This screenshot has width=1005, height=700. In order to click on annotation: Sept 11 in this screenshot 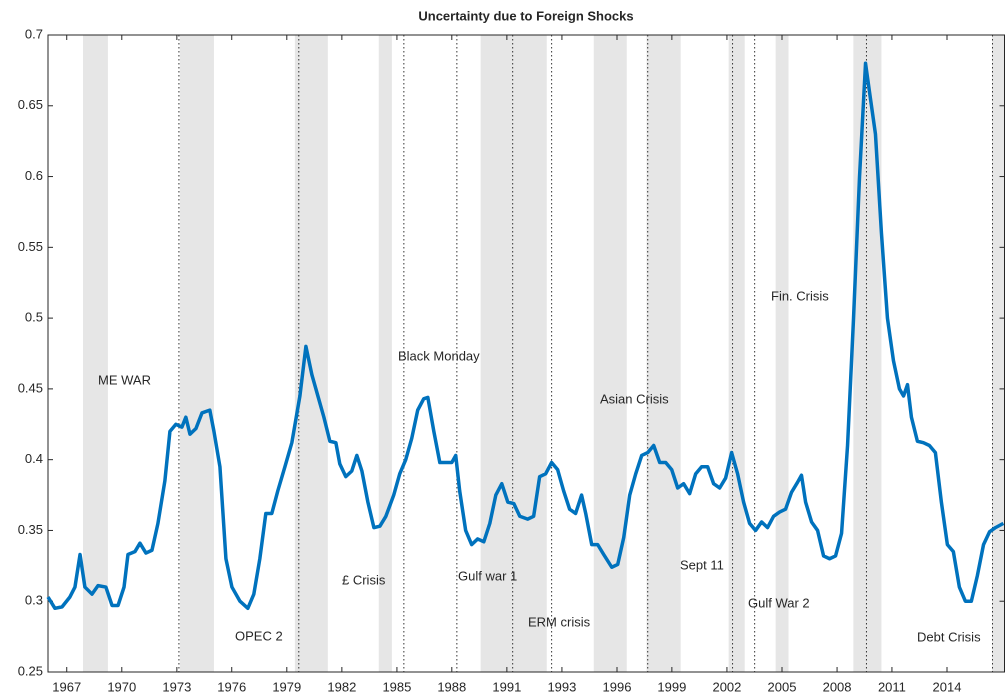, I will do `click(702, 564)`.